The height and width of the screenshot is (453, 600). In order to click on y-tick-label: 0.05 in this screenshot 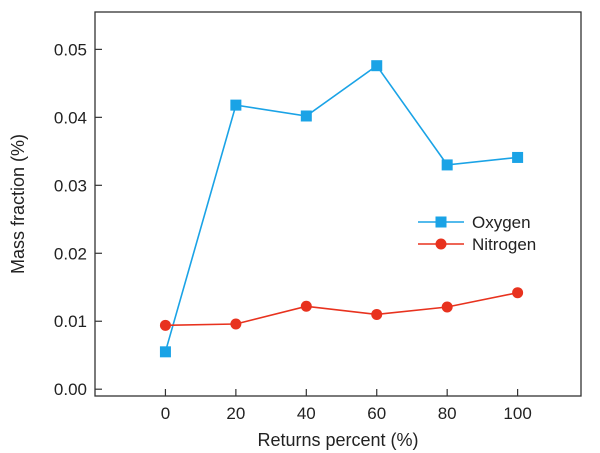, I will do `click(70, 49)`.